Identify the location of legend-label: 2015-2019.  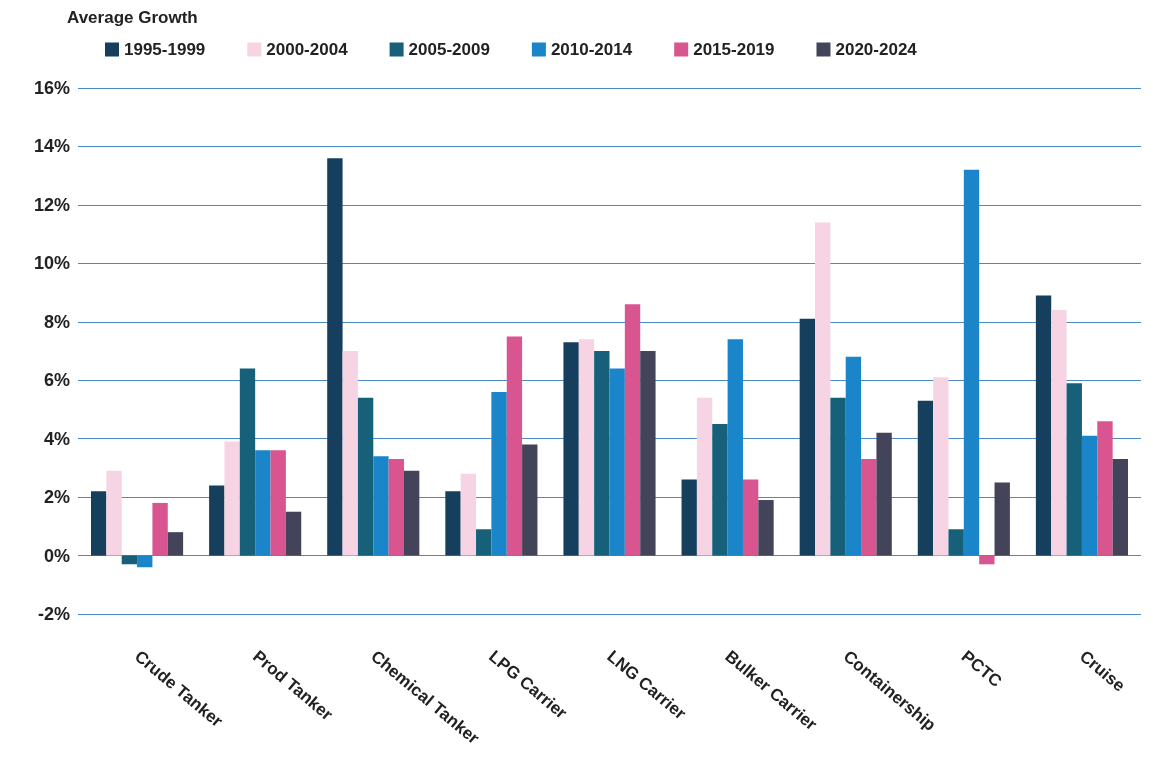
(734, 49).